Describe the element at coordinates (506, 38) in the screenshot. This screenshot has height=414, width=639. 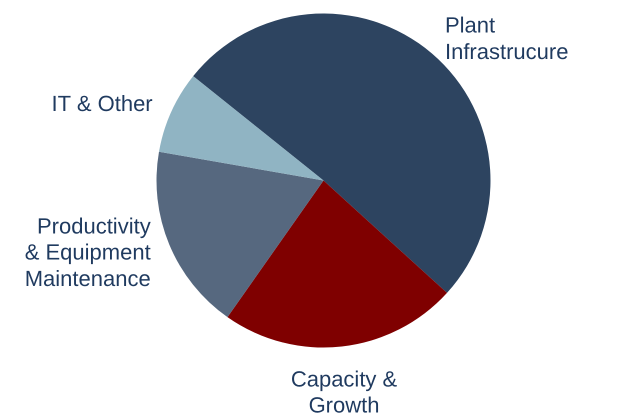
I see `slice-label: Plant Infrastrucure` at that location.